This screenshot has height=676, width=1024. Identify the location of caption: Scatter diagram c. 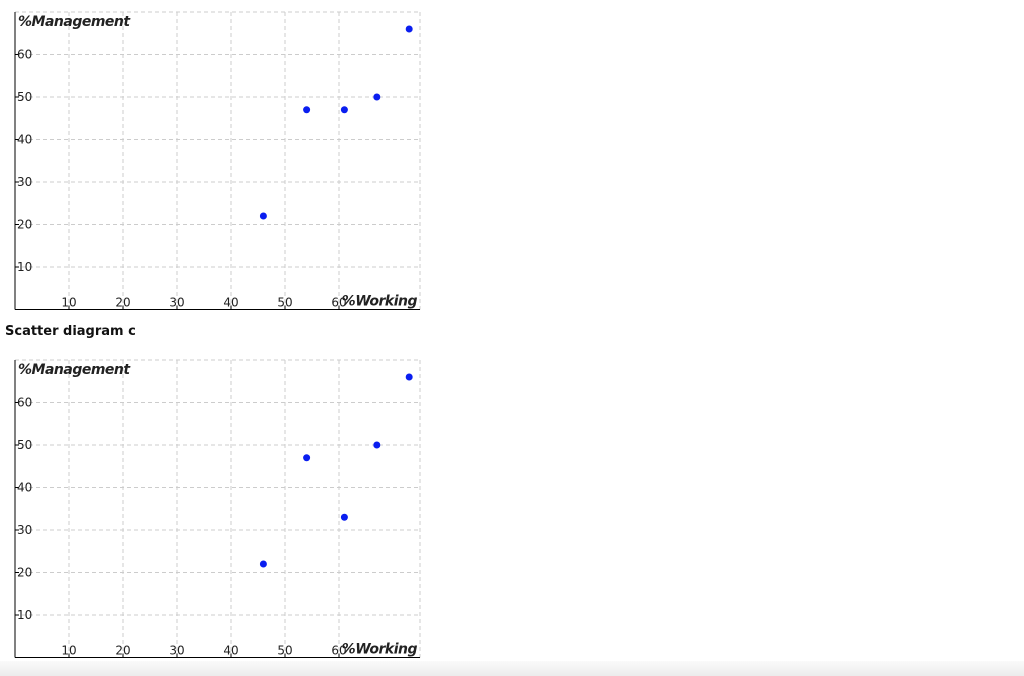
(70, 331).